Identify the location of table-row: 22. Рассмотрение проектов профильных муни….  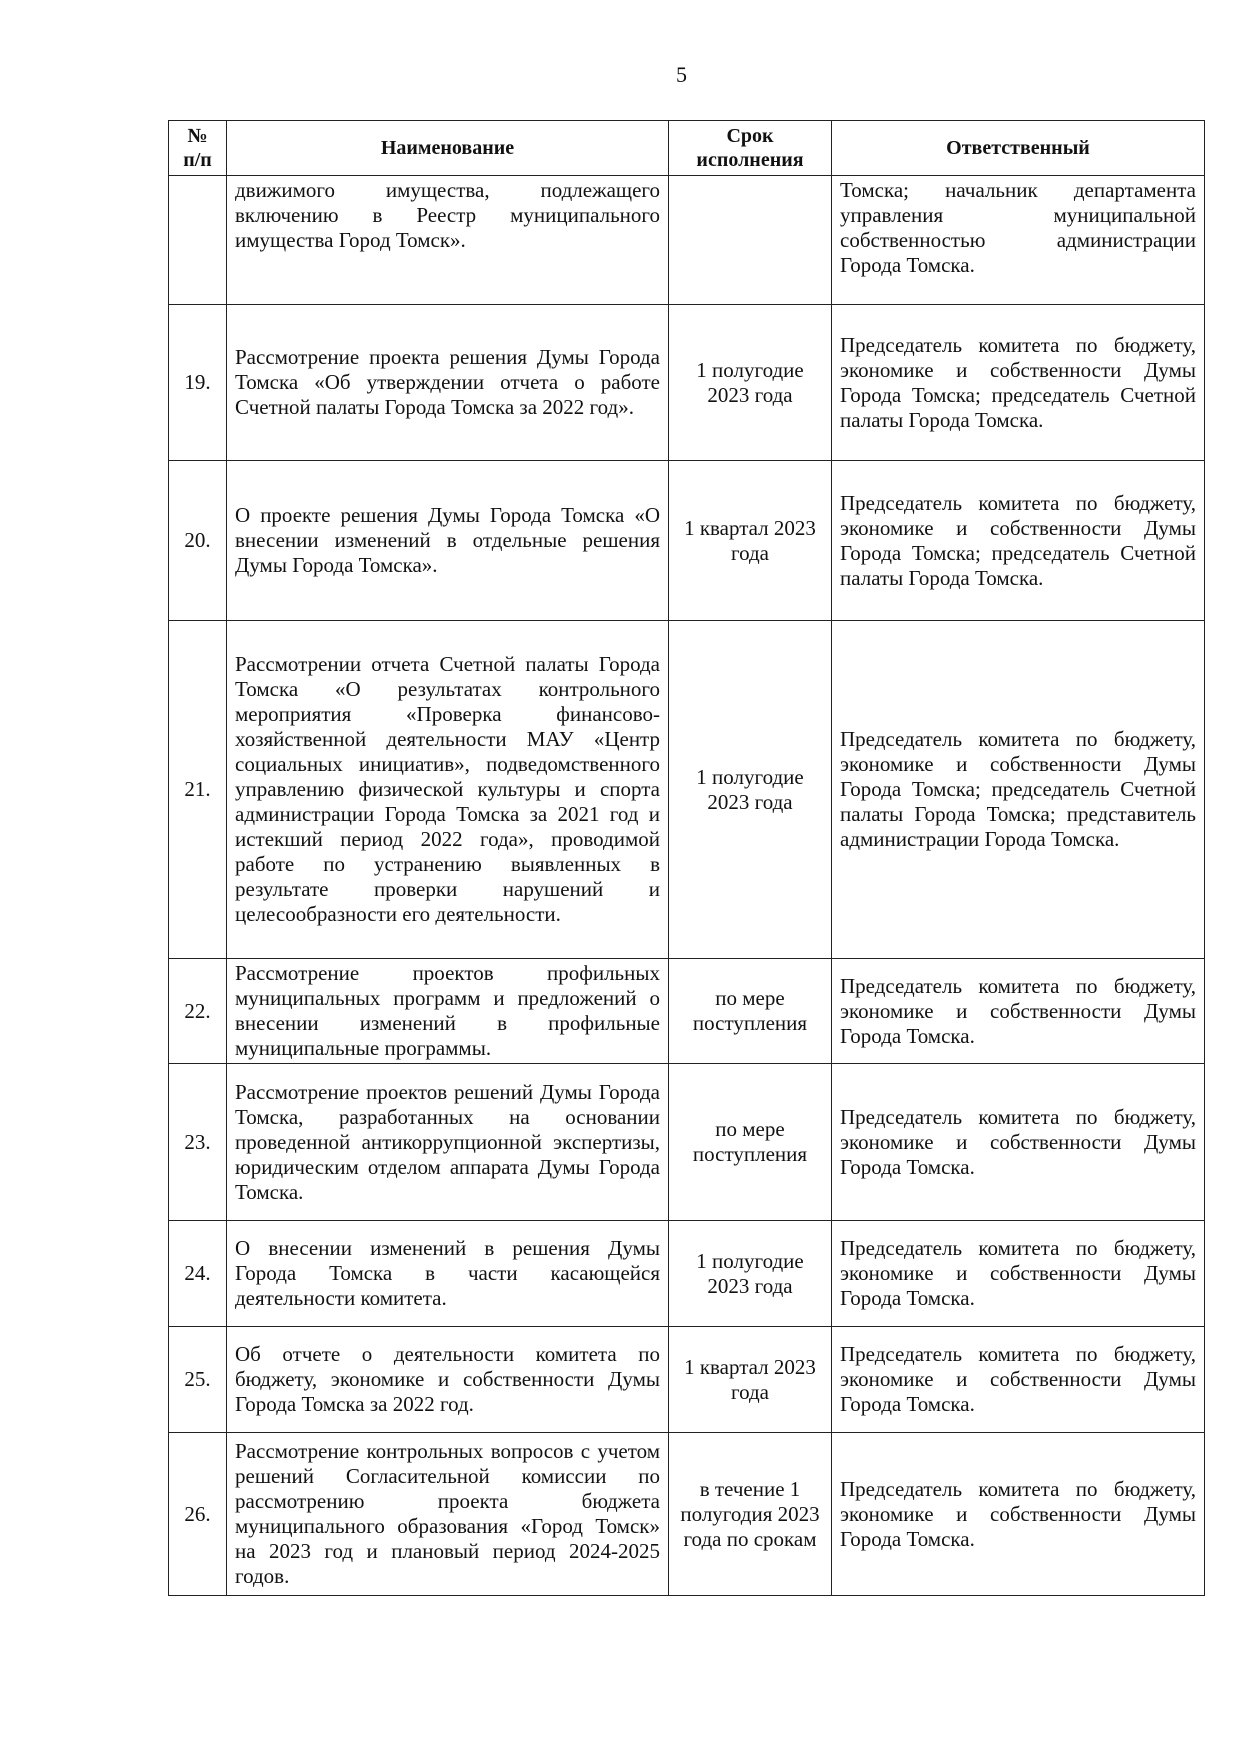
(686, 1011).